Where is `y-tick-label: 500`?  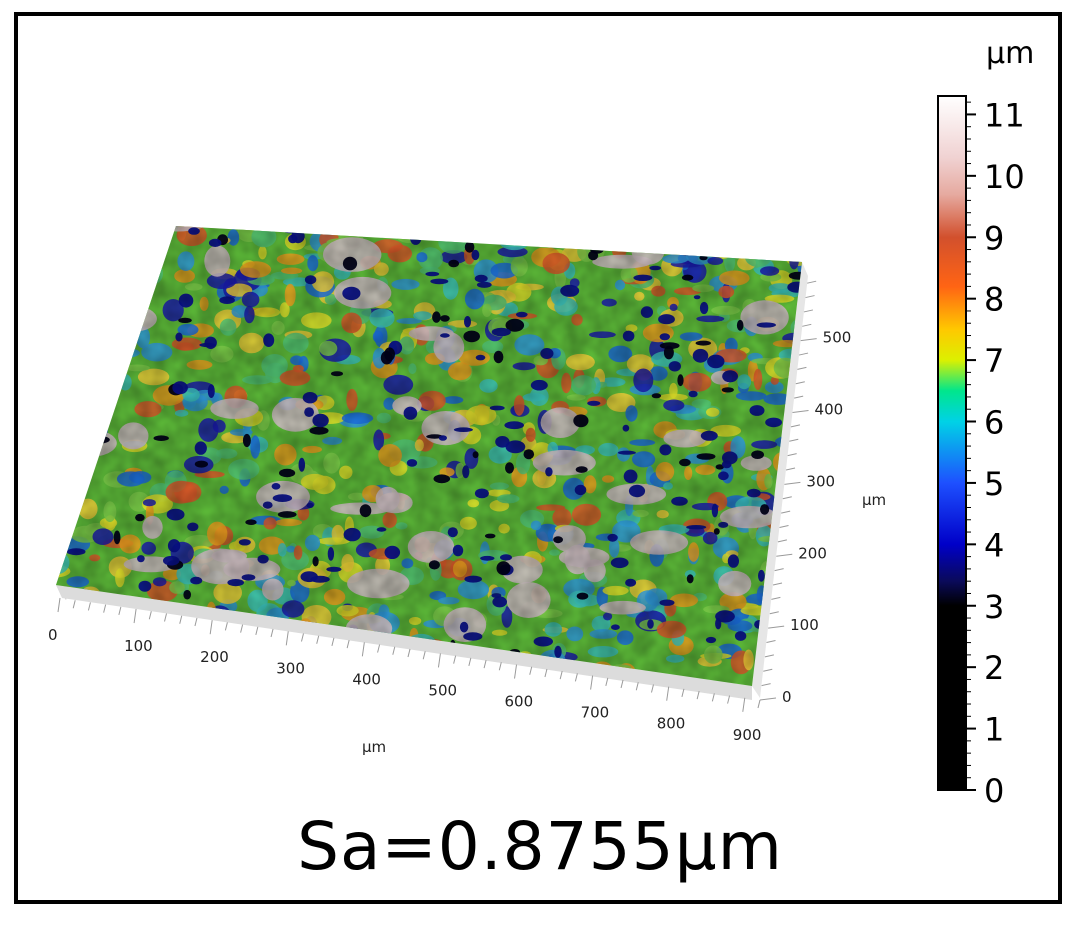
y-tick-label: 500 is located at coordinates (837, 338).